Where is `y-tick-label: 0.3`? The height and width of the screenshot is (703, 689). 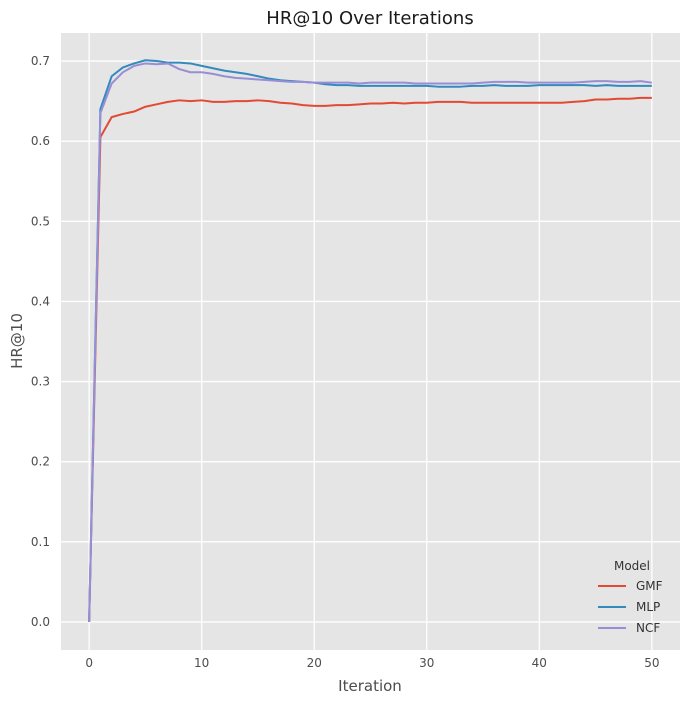 y-tick-label: 0.3 is located at coordinates (40, 382).